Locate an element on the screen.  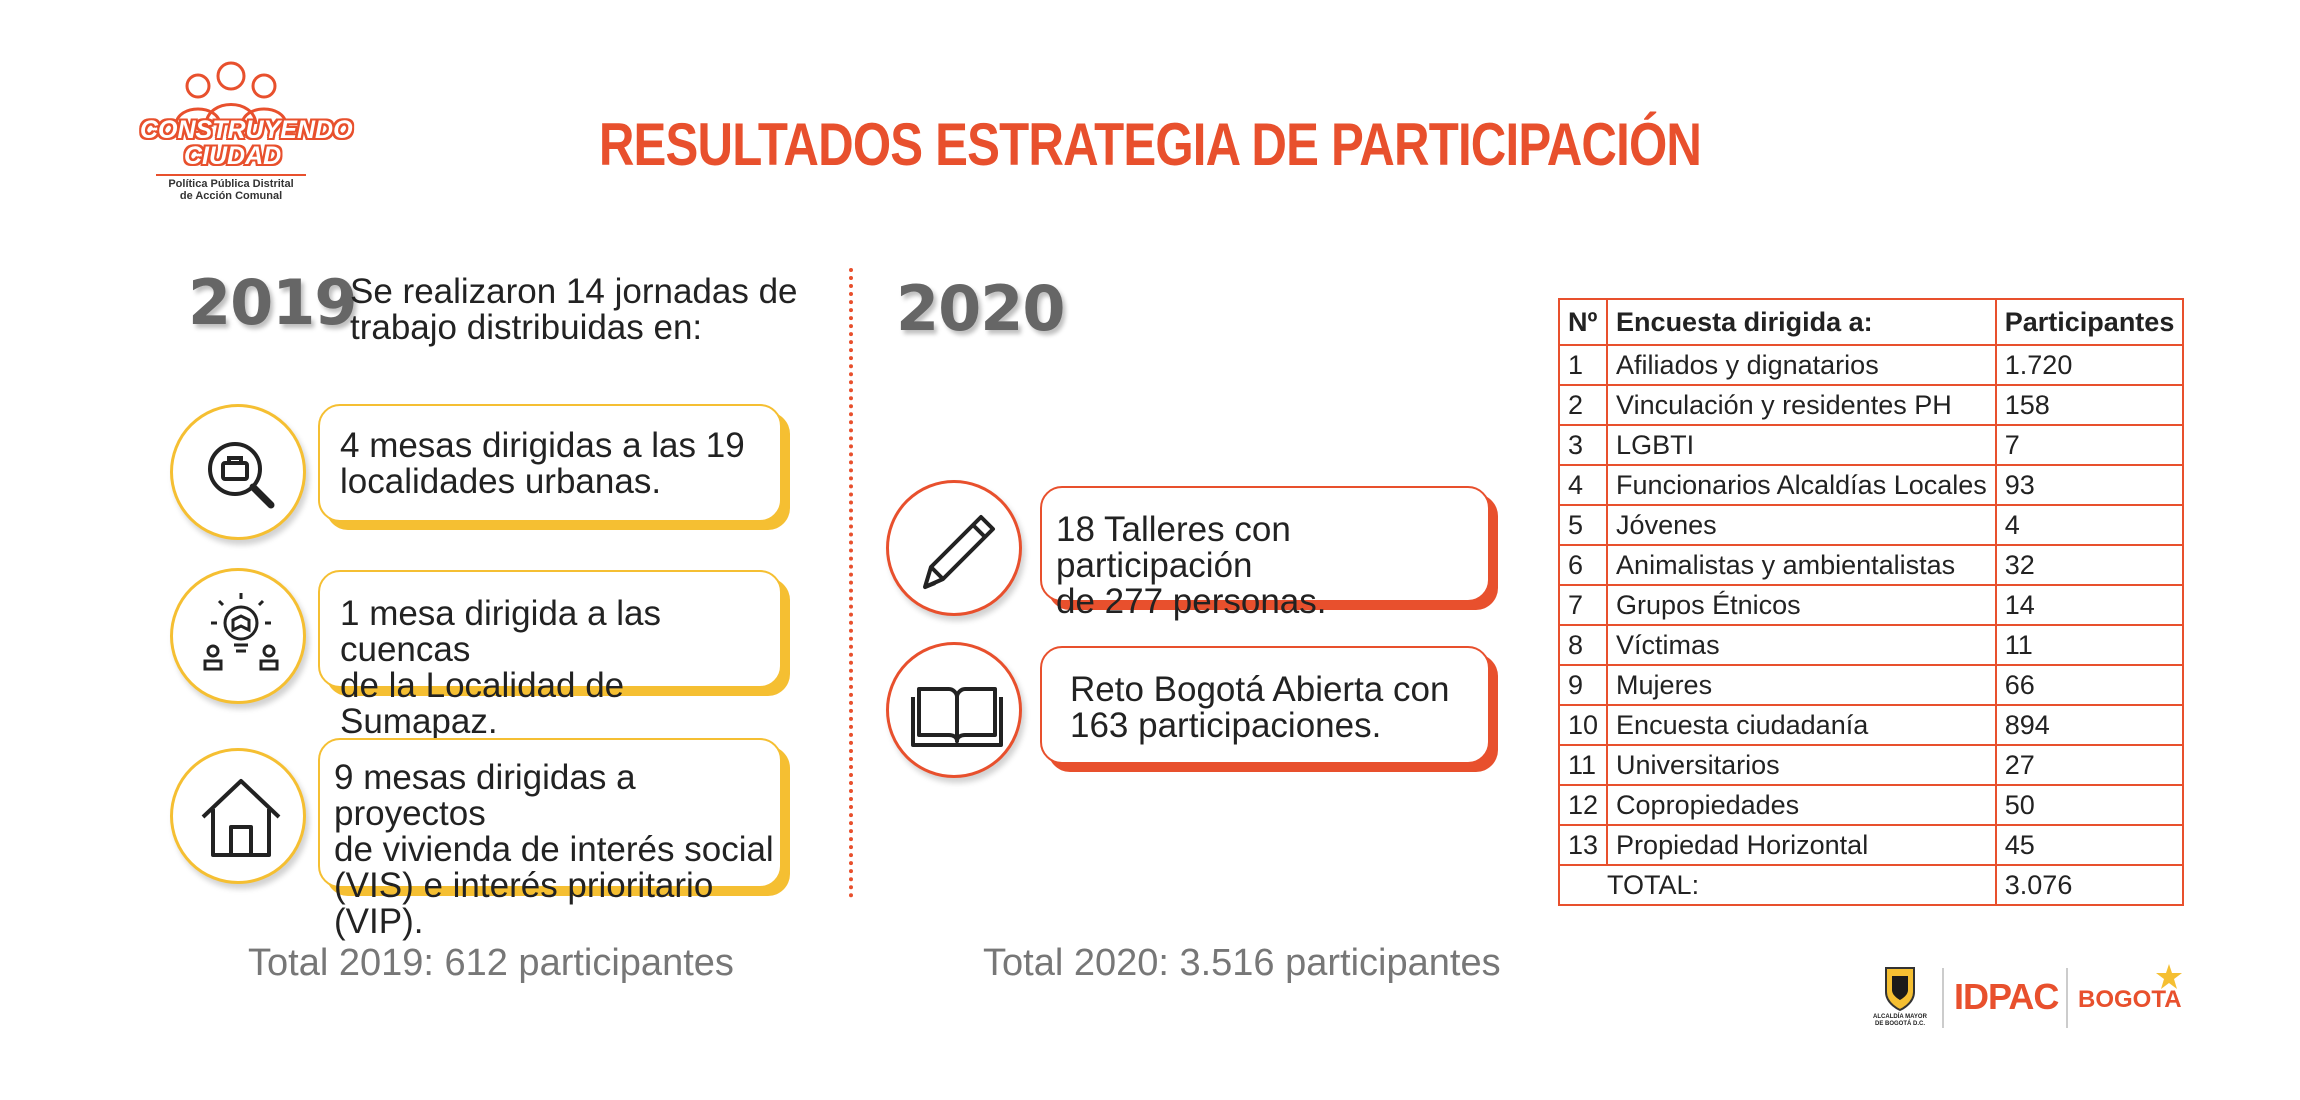
row-survey-target: Encuesta ciudadanía is located at coordinates (1801, 725).